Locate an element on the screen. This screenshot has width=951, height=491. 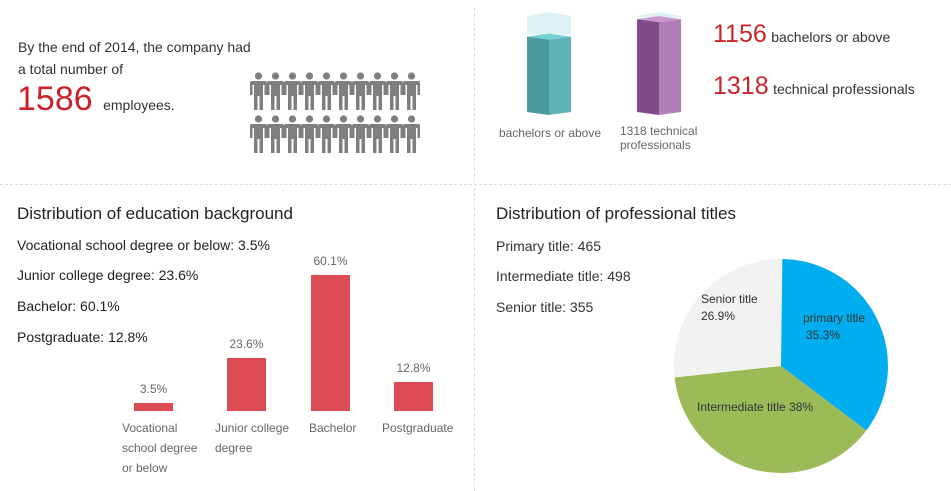
education-line: Junior college degree: 23.6% is located at coordinates (108, 275).